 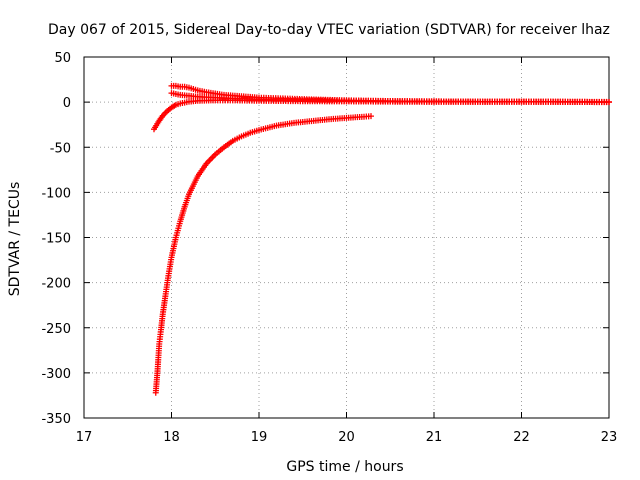 I want to click on x-tick-label: 18, so click(x=171, y=437).